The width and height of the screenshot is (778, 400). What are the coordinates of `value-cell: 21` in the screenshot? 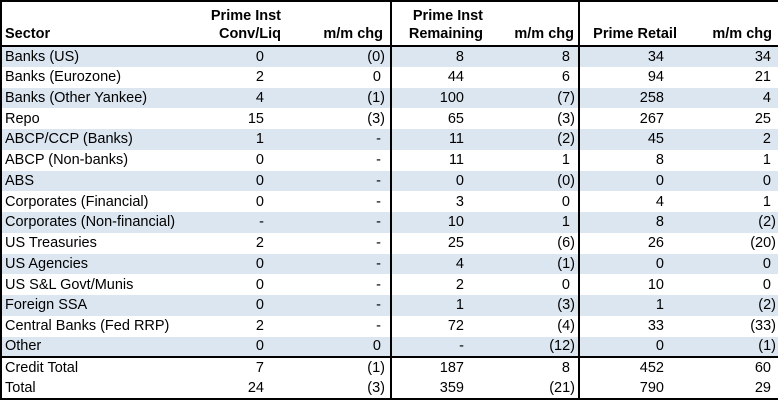 It's located at (762, 77).